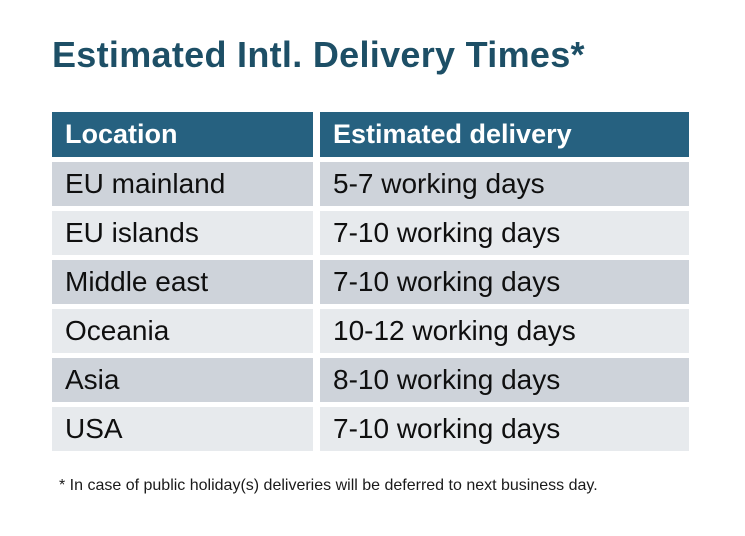 This screenshot has width=745, height=536. Describe the element at coordinates (504, 134) in the screenshot. I see `column-header-estimated-delivery: Estimated delivery` at that location.